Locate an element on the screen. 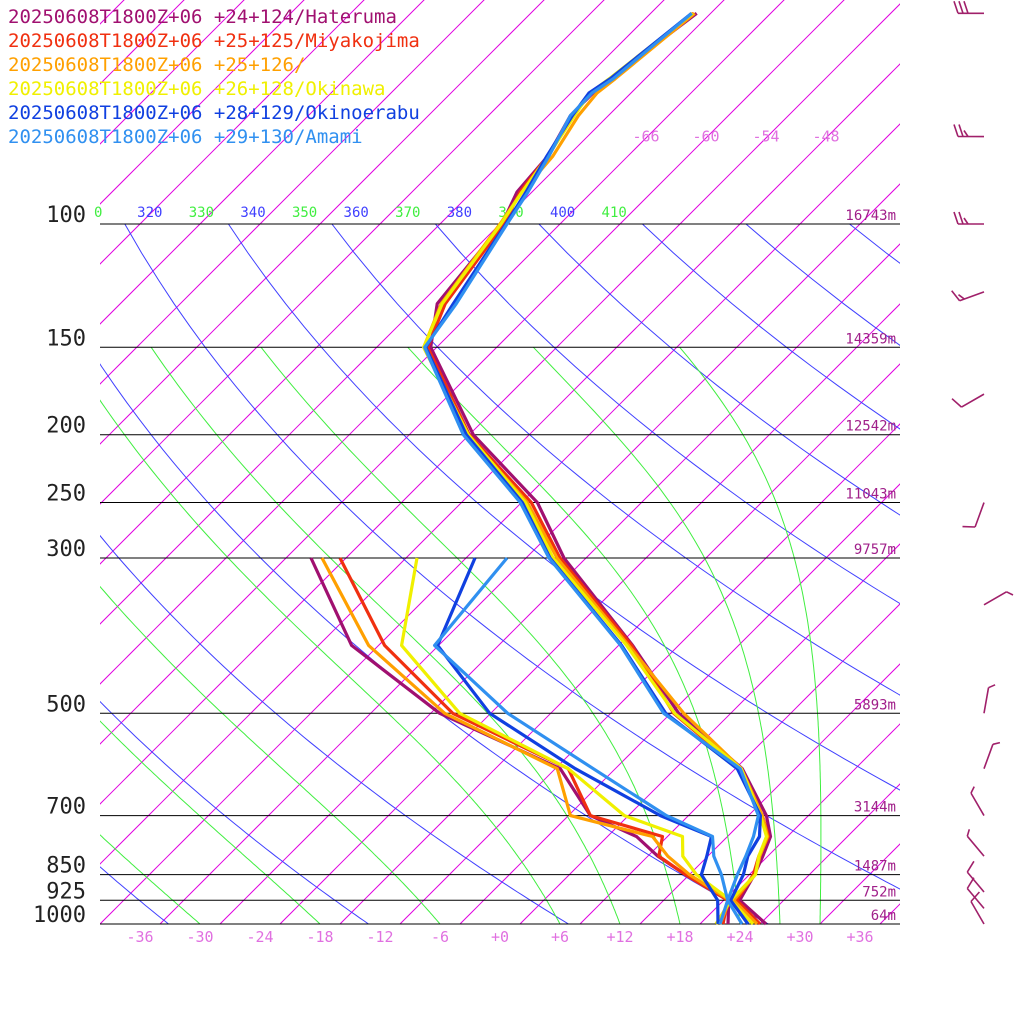 Image resolution: width=1024 pixels, height=1024 pixels. pressure-label: 500 is located at coordinates (66, 704).